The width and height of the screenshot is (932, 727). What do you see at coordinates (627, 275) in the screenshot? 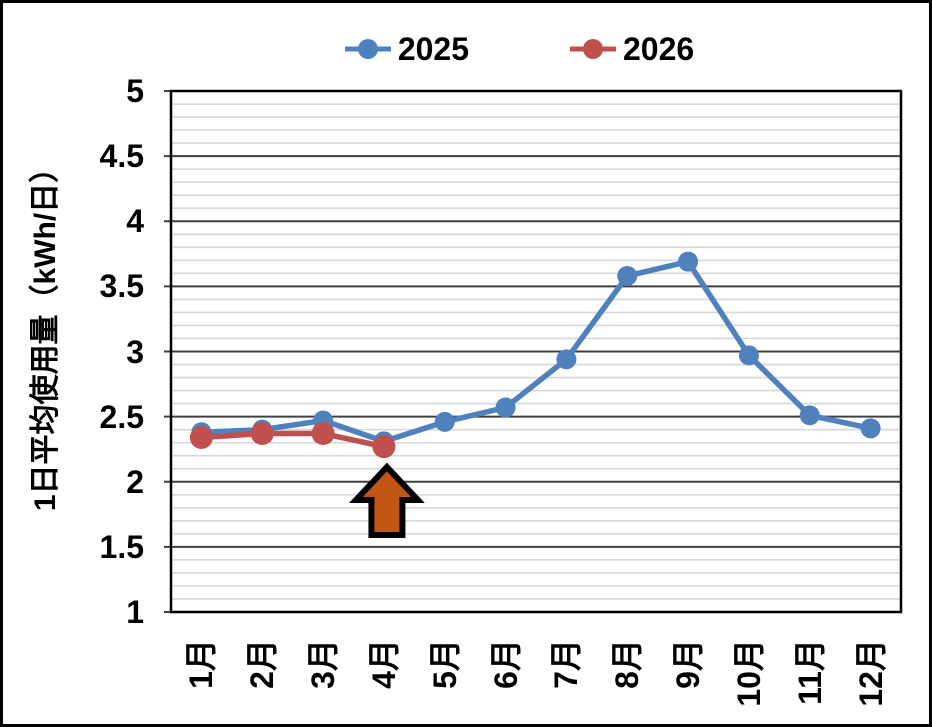
I see `data-point-2025-8月` at bounding box center [627, 275].